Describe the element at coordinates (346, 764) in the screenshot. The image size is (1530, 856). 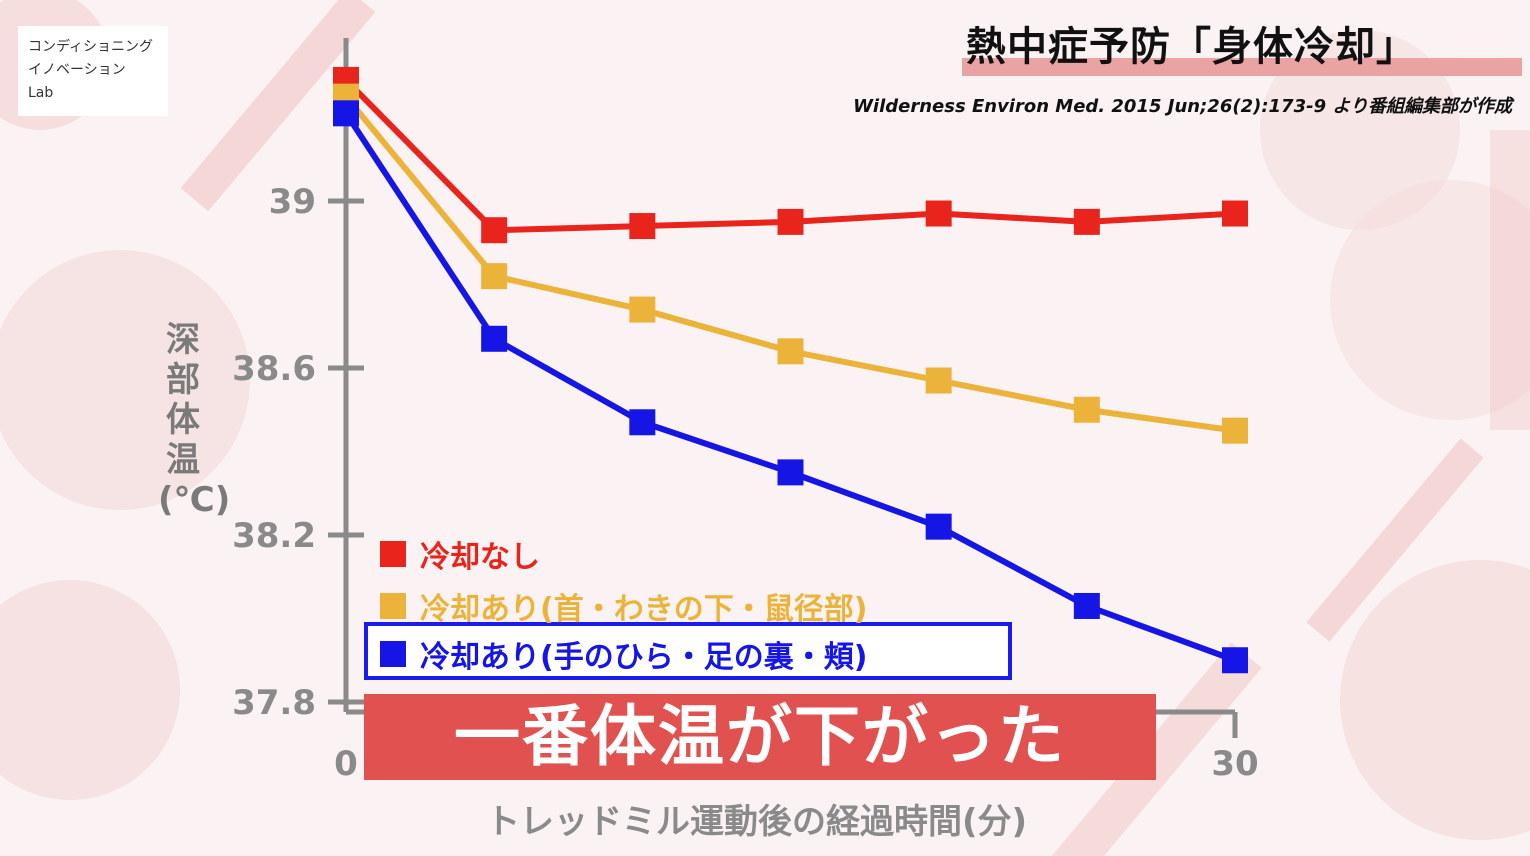
I see `x-tick-label: 0` at that location.